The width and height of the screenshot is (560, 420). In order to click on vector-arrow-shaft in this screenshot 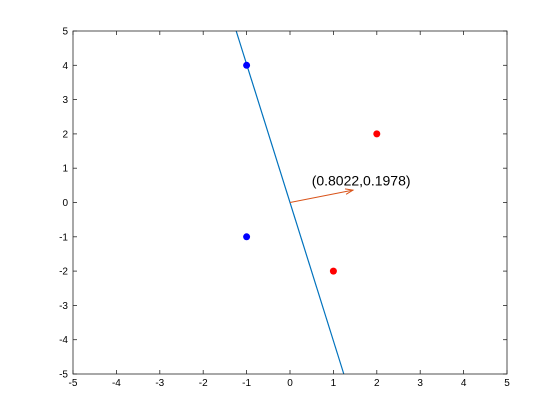, I will do `click(321, 196)`.